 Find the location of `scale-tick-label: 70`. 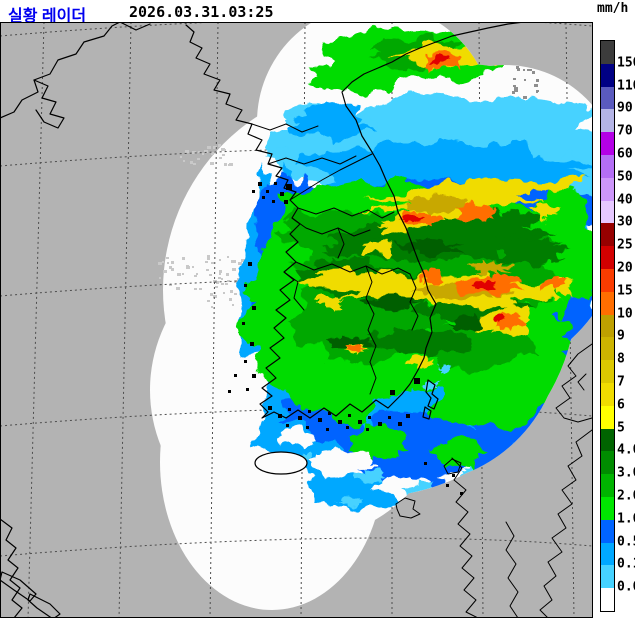

scale-tick-label: 70 is located at coordinates (625, 131).